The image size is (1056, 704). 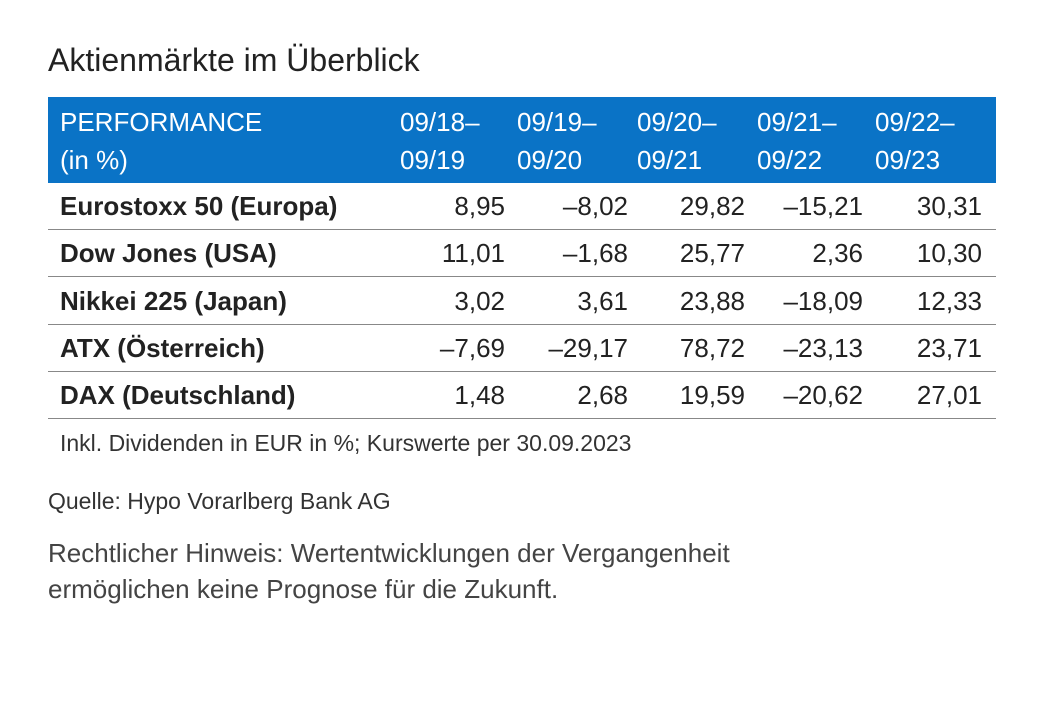 I want to click on source: Quelle: Hypo Vorarlberg Bank AG, so click(x=219, y=501).